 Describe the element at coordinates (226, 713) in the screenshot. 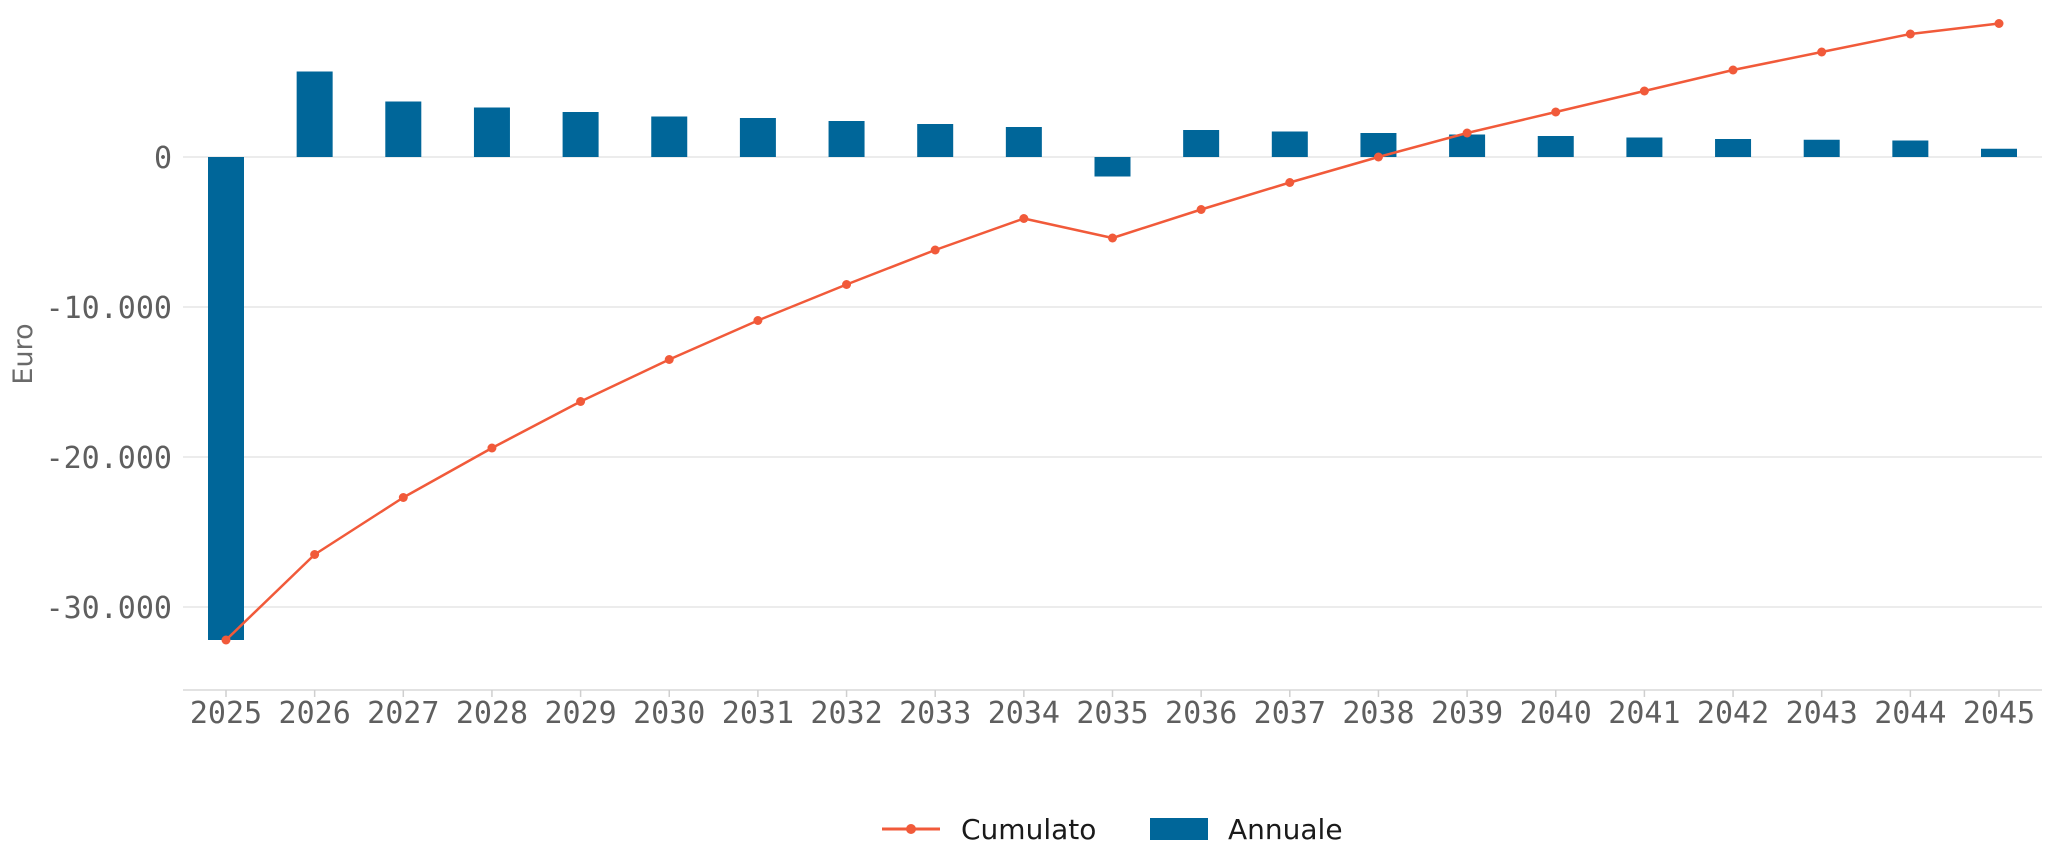

I see `x-tick-label: 2025` at that location.